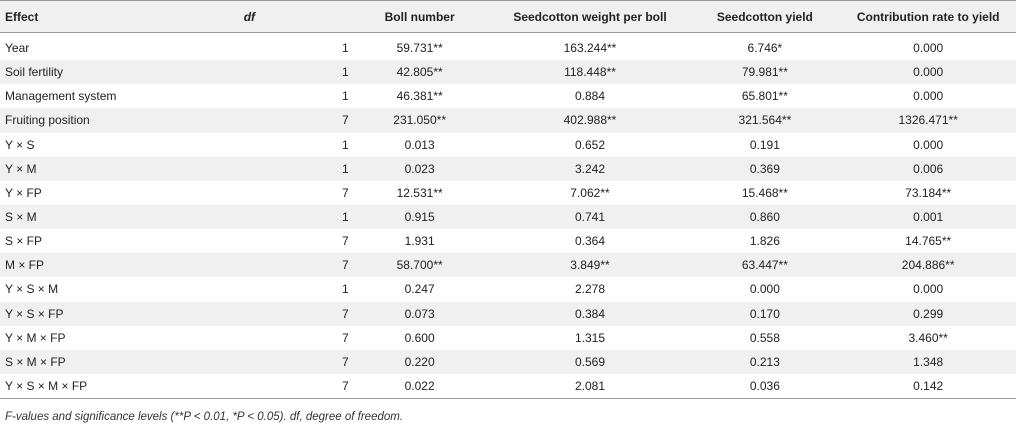 This screenshot has height=431, width=1016. What do you see at coordinates (928, 168) in the screenshot?
I see `cell-contribution-rate: 0.006` at bounding box center [928, 168].